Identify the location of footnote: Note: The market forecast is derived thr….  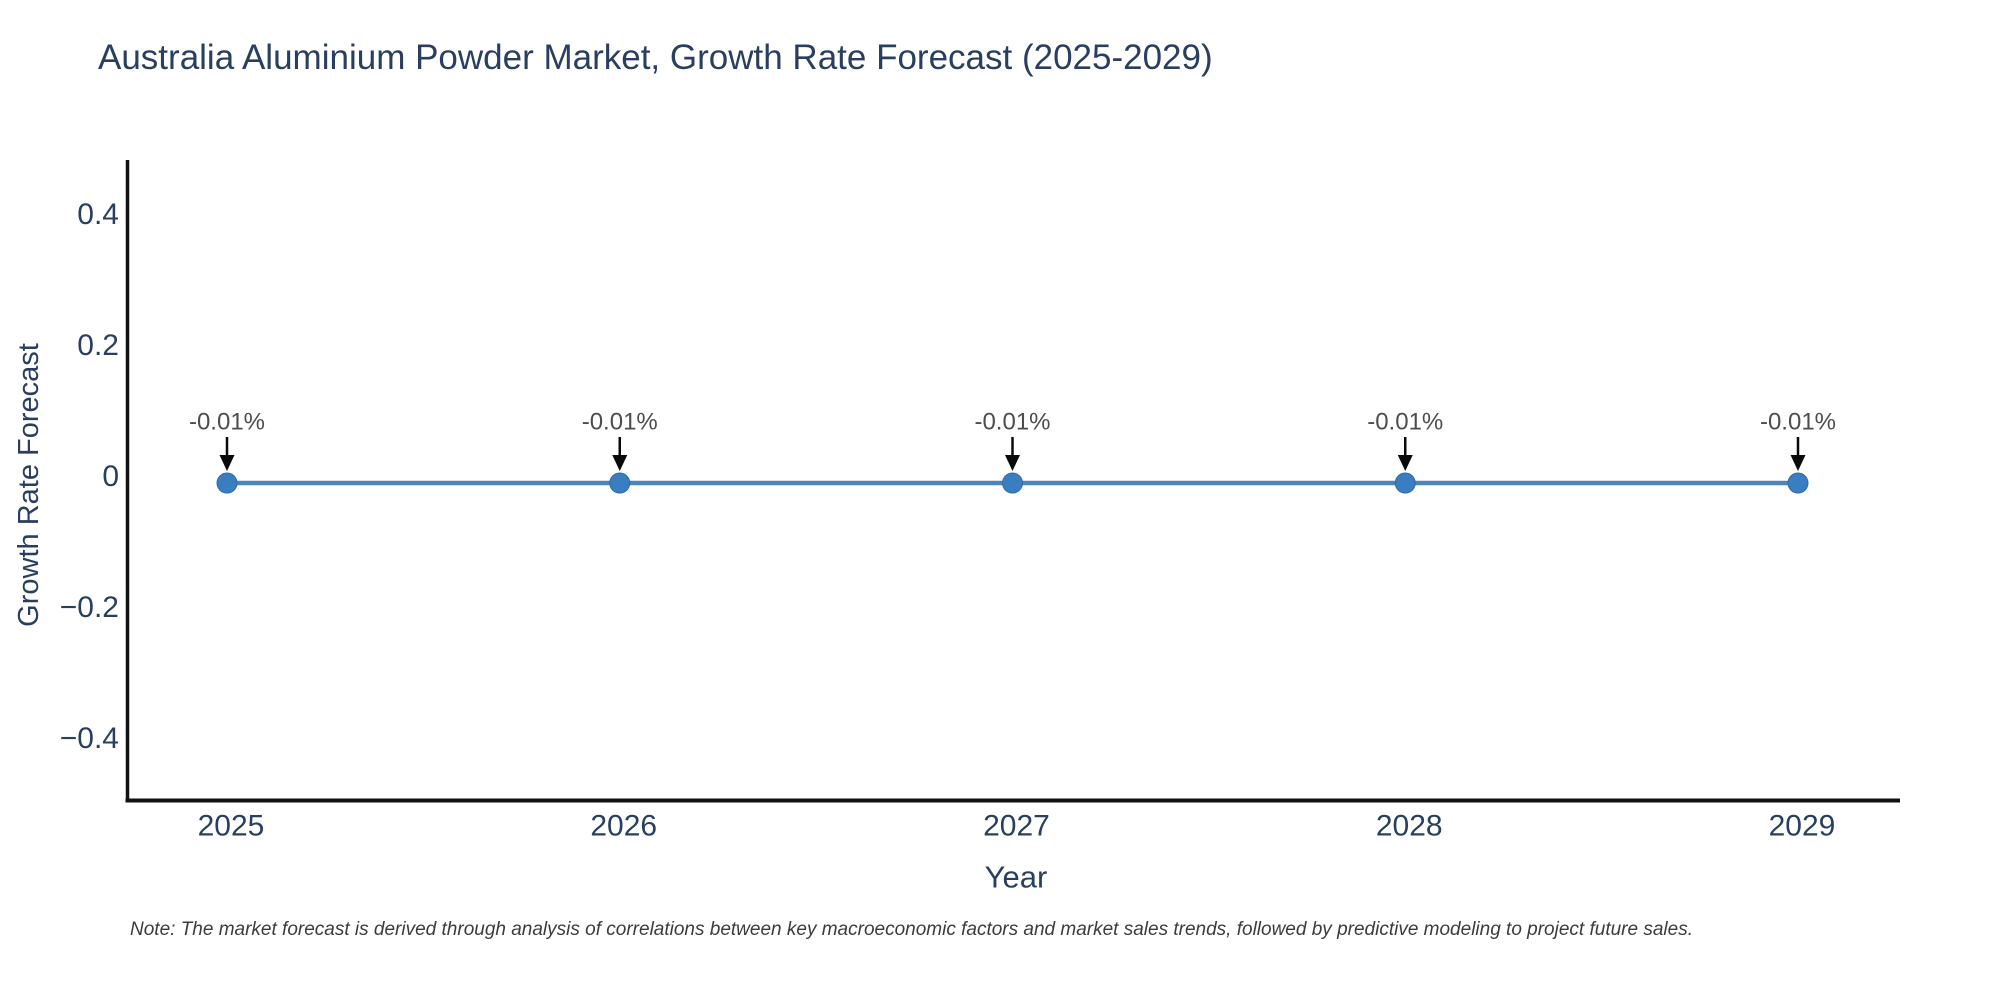
(911, 929).